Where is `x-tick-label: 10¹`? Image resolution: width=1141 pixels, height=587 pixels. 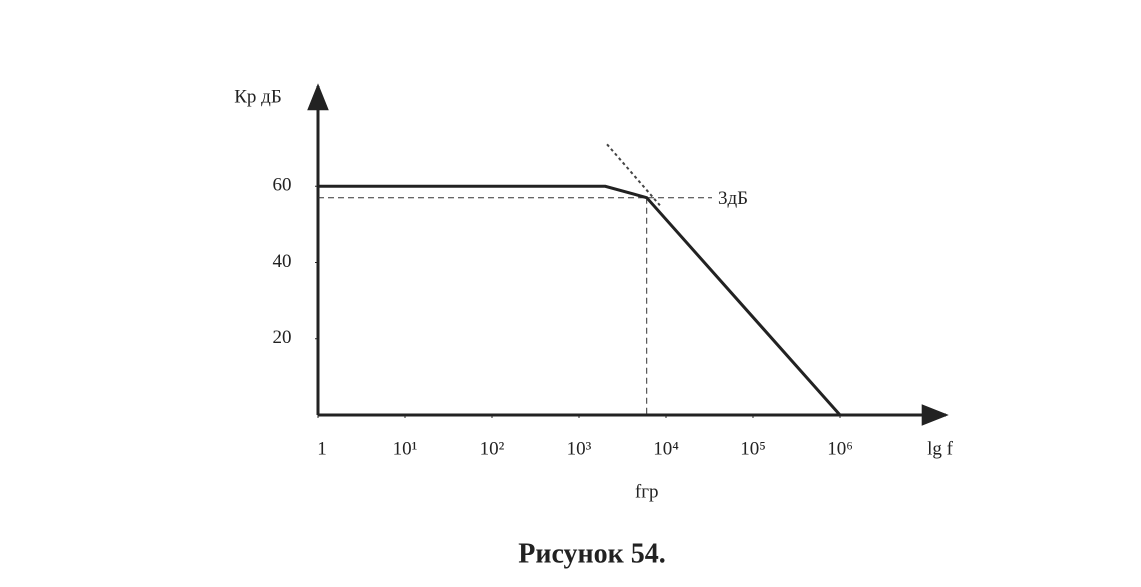
x-tick-label: 10¹ is located at coordinates (405, 448).